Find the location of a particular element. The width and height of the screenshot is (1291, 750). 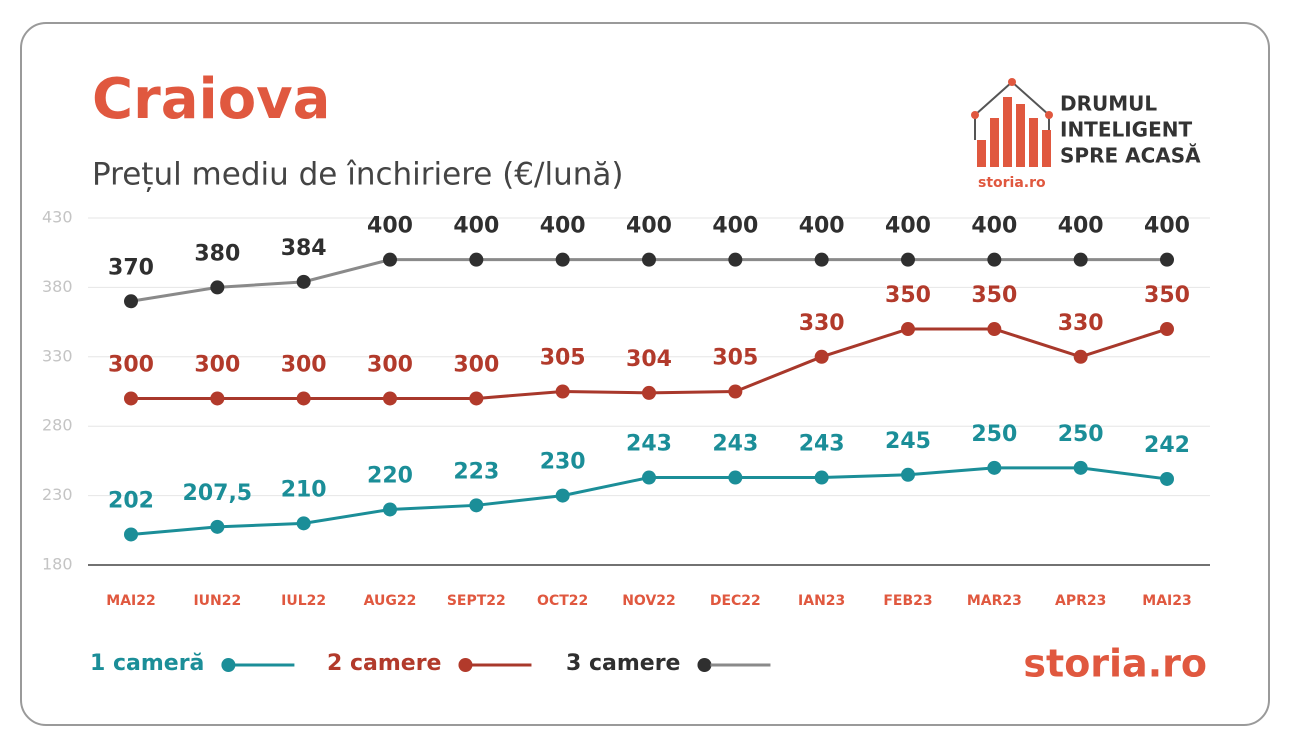

x-tick-label: SEPT22 is located at coordinates (476, 601).